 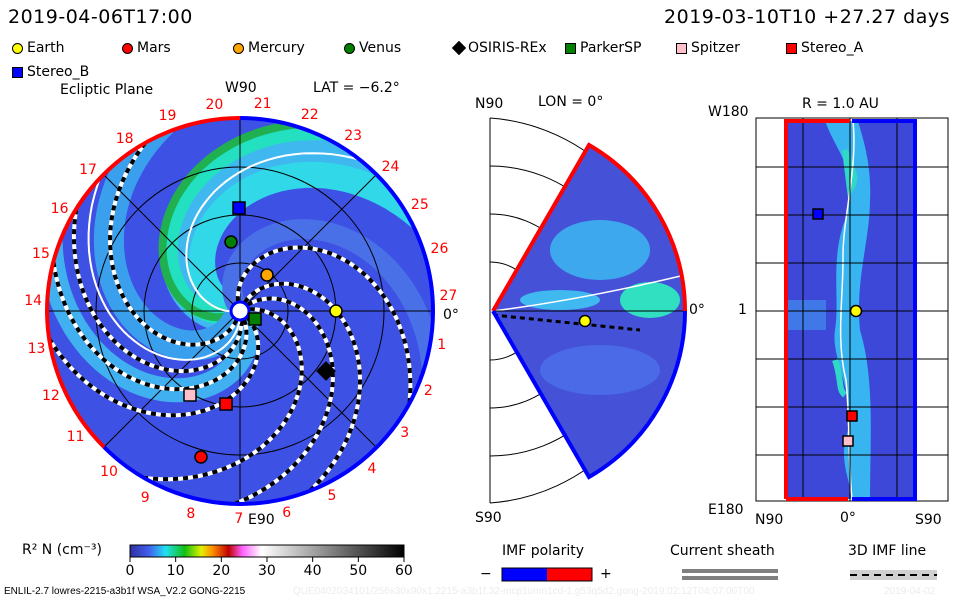 I want to click on carrington-label: 3, so click(x=405, y=433).